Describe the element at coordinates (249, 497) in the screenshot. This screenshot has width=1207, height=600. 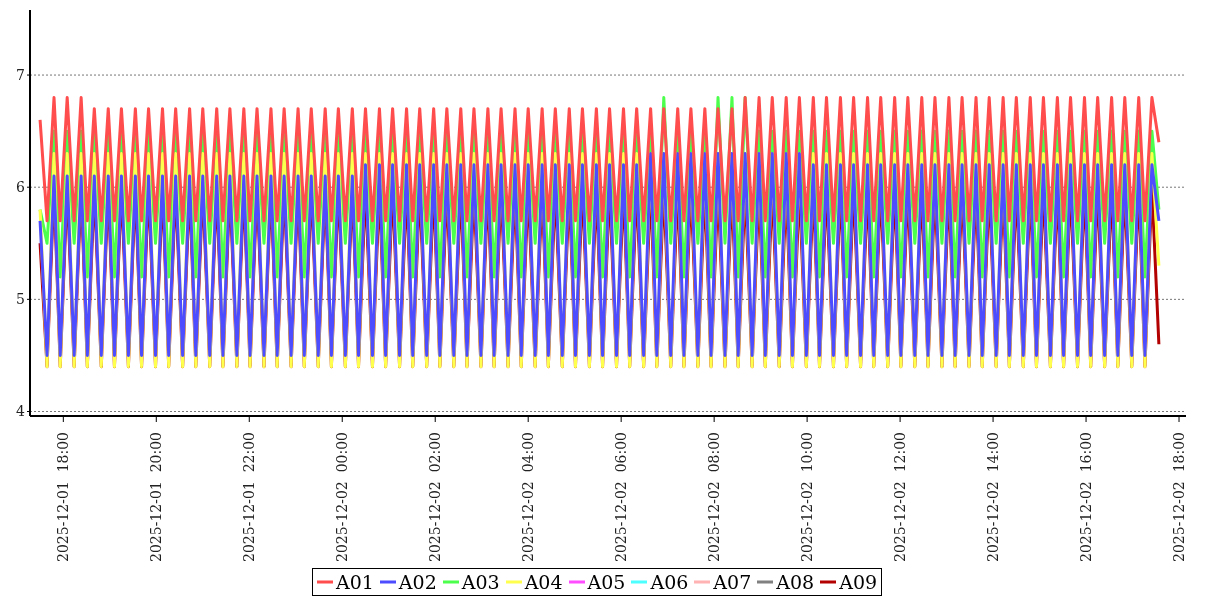
I see `x-tick-label: 2025-12-01 22:00` at that location.